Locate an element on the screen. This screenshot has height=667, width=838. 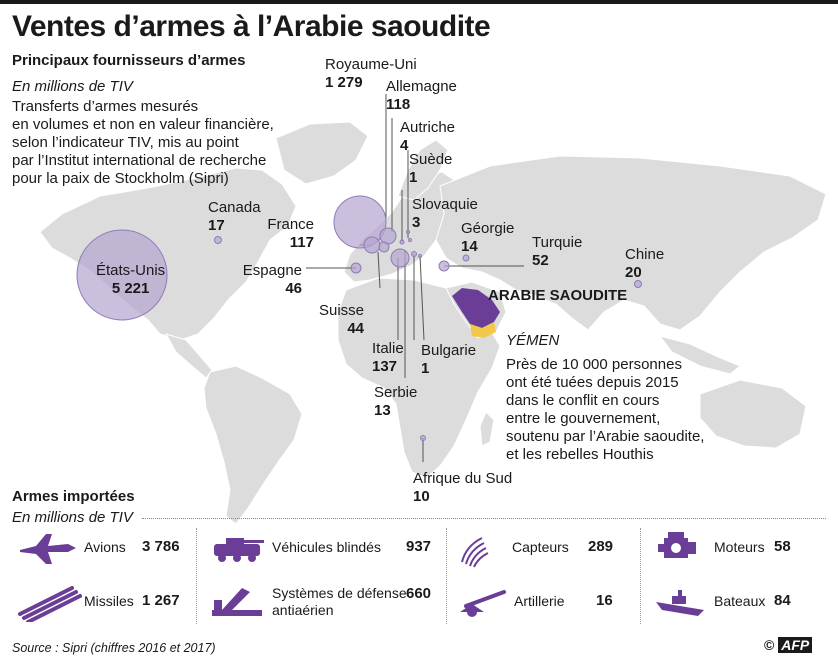
bubble-bulgarie is located at coordinates (420, 256).